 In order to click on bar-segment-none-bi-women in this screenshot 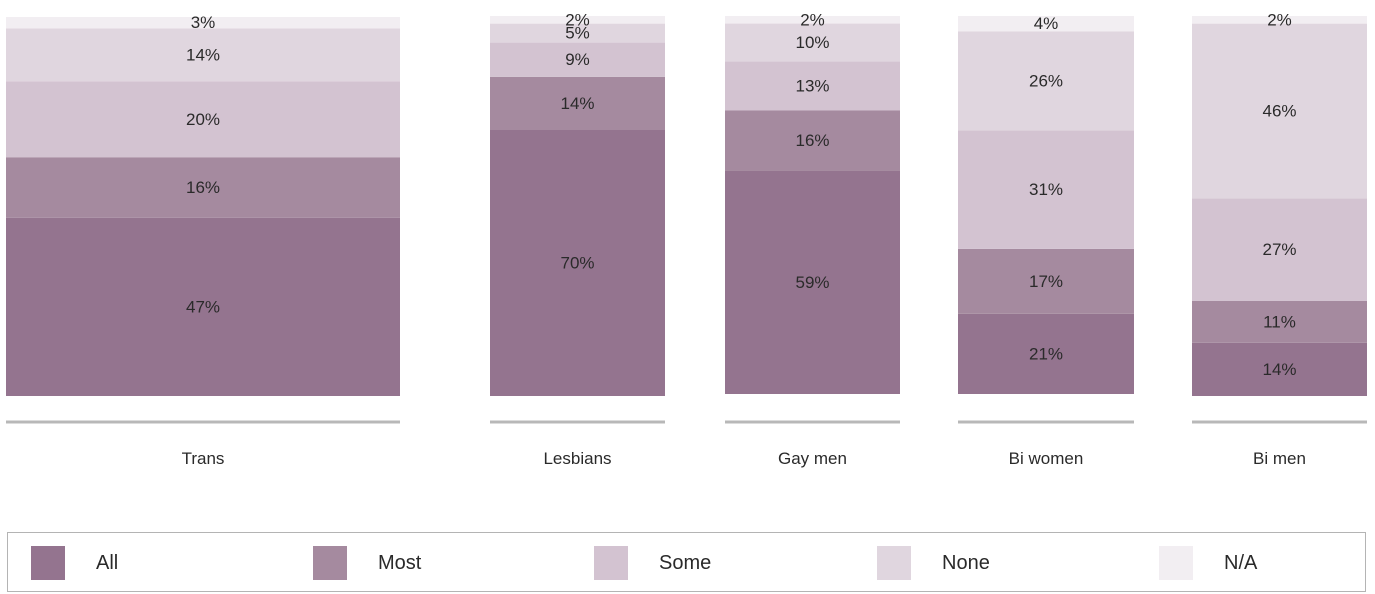, I will do `click(1046, 81)`.